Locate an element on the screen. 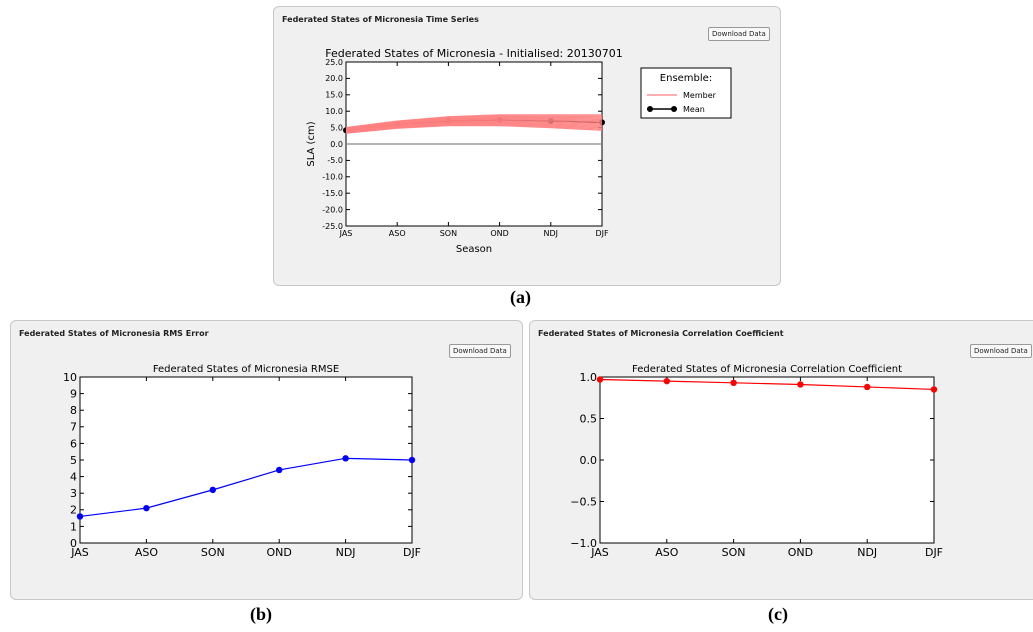 The width and height of the screenshot is (1033, 632). caption-b: (b) is located at coordinates (261, 614).